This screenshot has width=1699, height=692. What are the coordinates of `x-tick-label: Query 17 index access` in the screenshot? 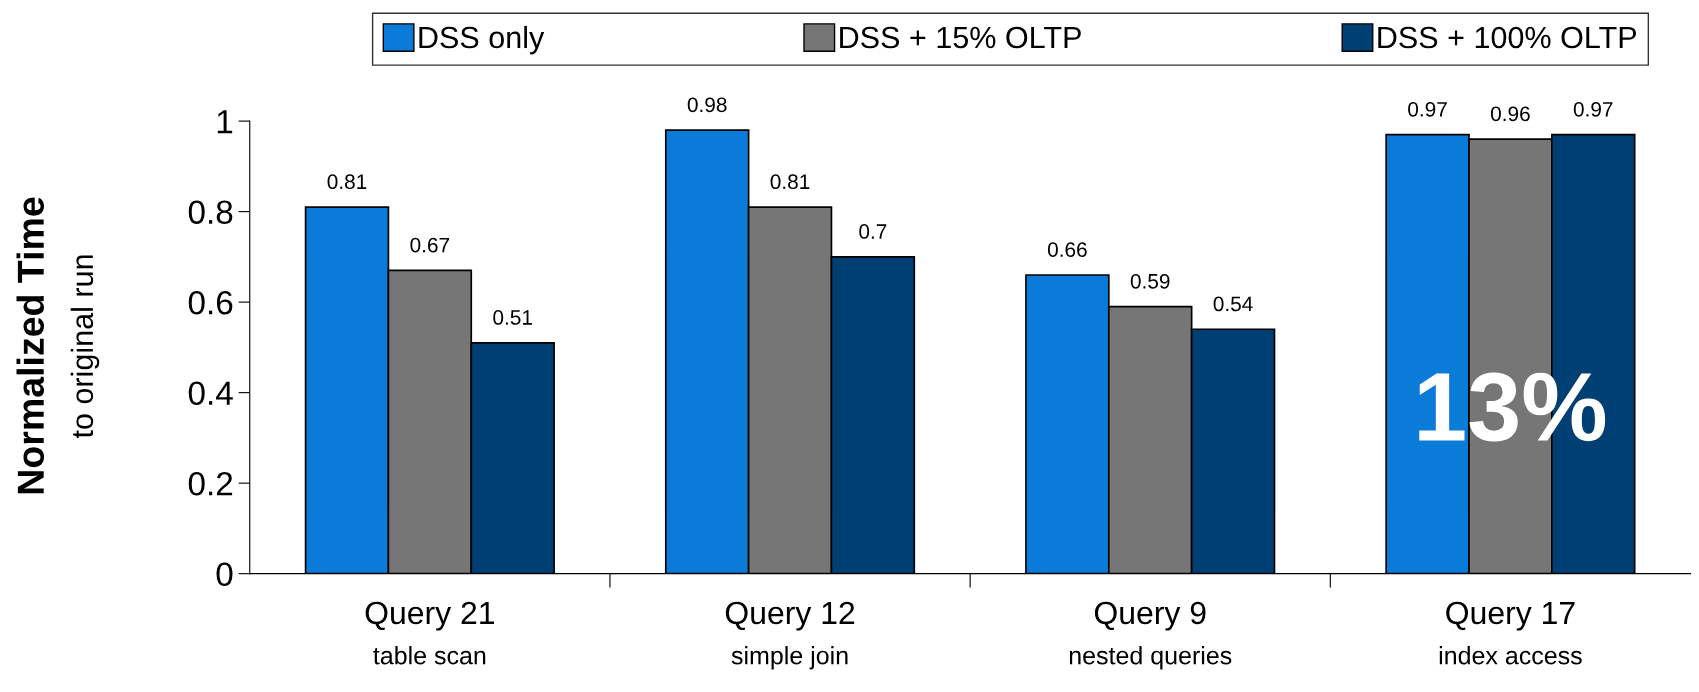 It's located at (1510, 633).